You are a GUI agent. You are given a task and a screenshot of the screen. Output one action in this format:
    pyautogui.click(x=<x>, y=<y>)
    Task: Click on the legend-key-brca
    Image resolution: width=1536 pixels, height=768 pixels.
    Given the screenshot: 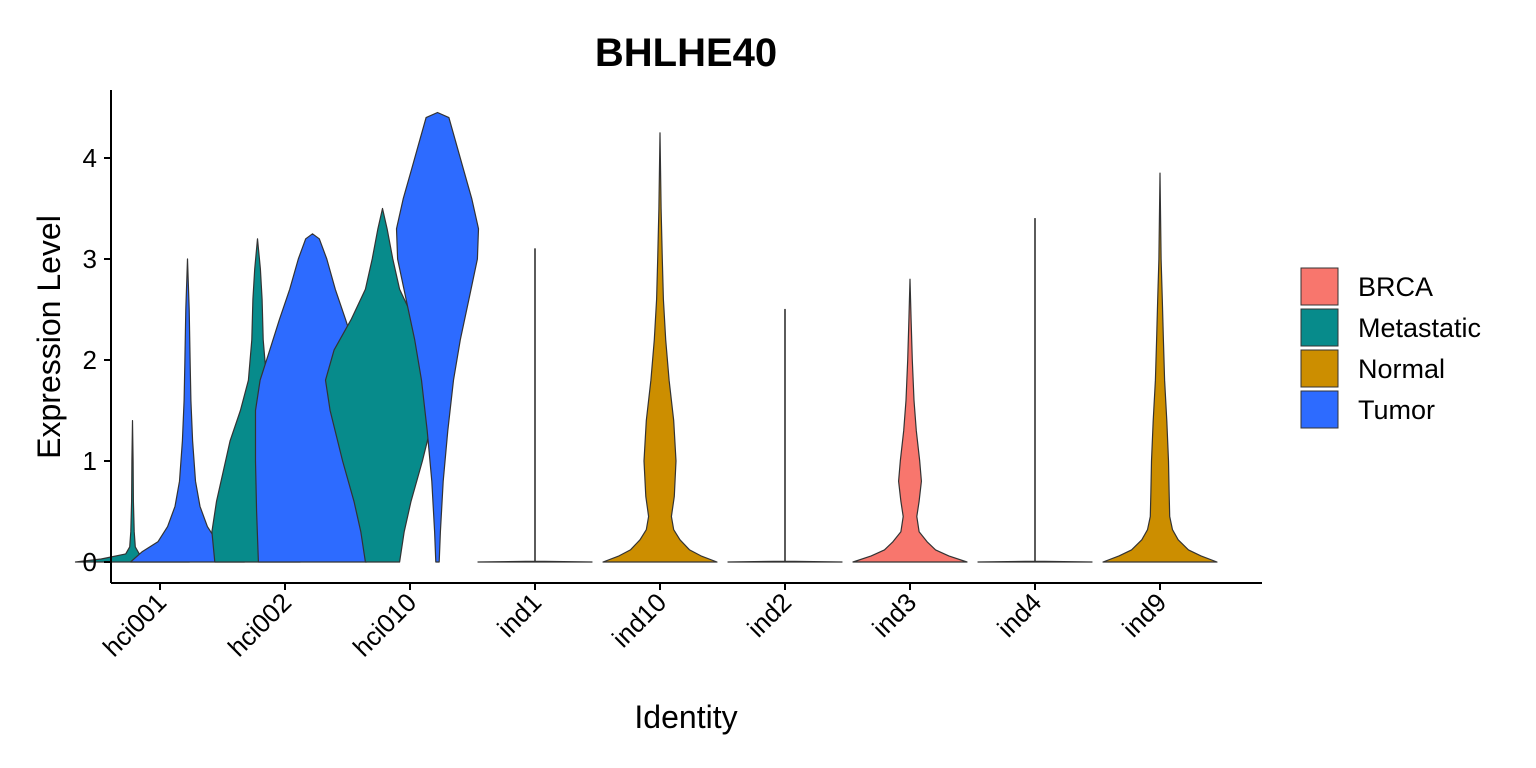 What is the action you would take?
    pyautogui.click(x=1319, y=286)
    